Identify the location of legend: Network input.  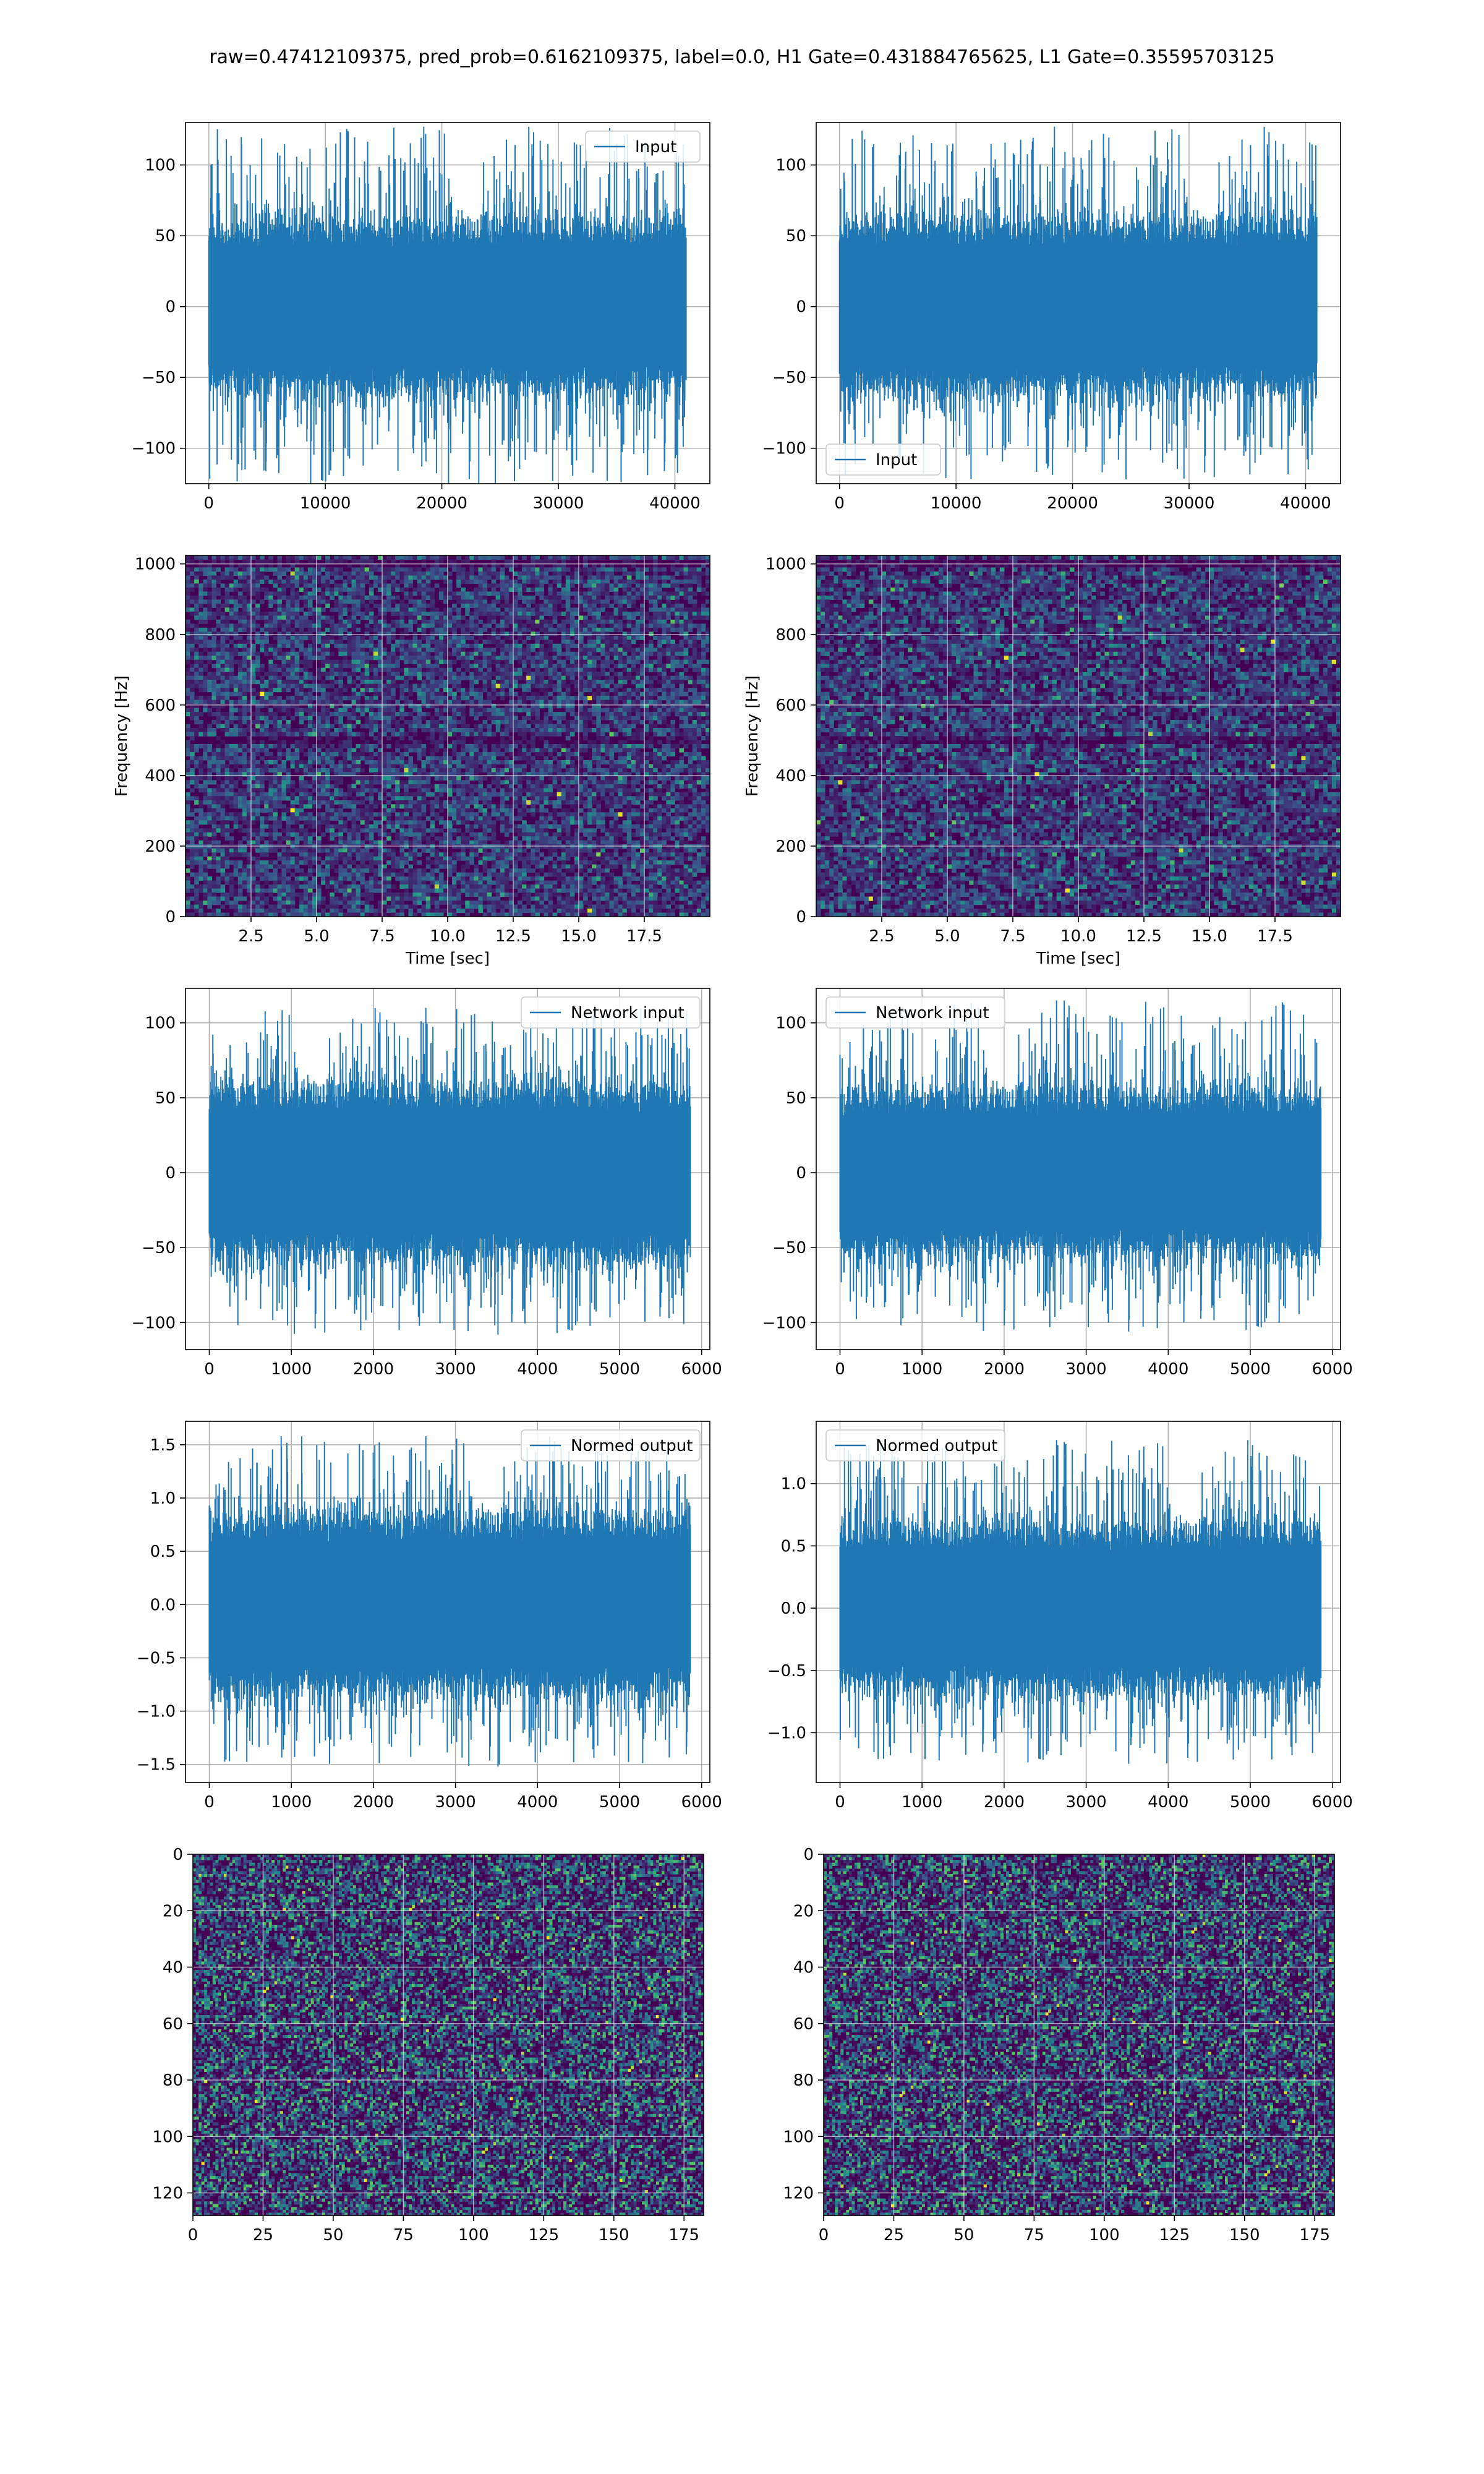
(915, 1013).